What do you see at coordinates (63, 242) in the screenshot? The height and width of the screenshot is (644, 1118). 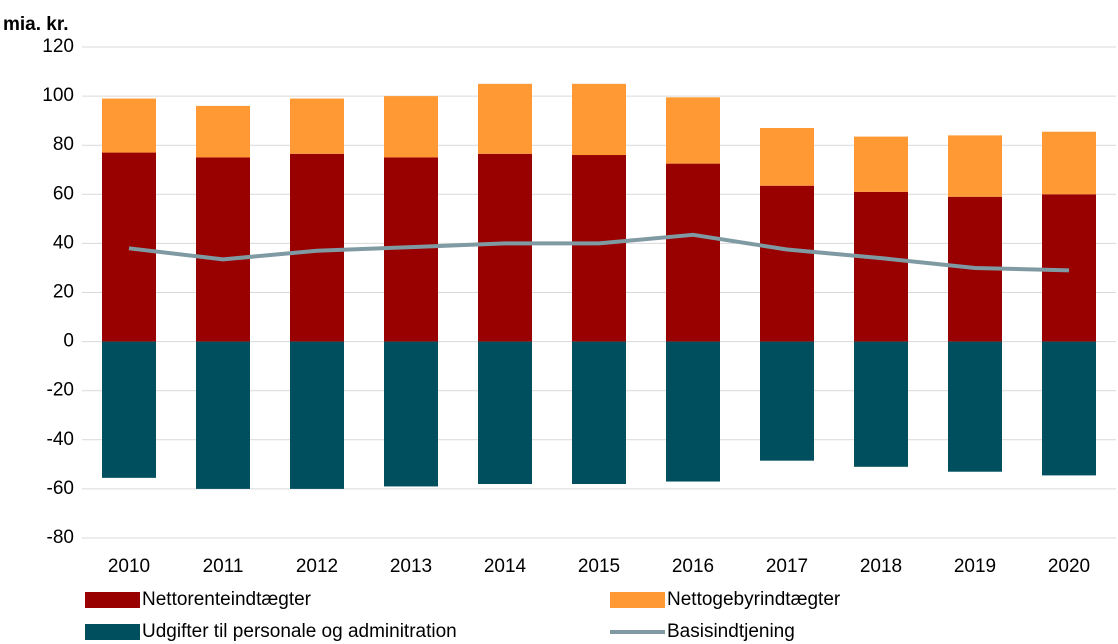 I see `y-tick-label: 40` at bounding box center [63, 242].